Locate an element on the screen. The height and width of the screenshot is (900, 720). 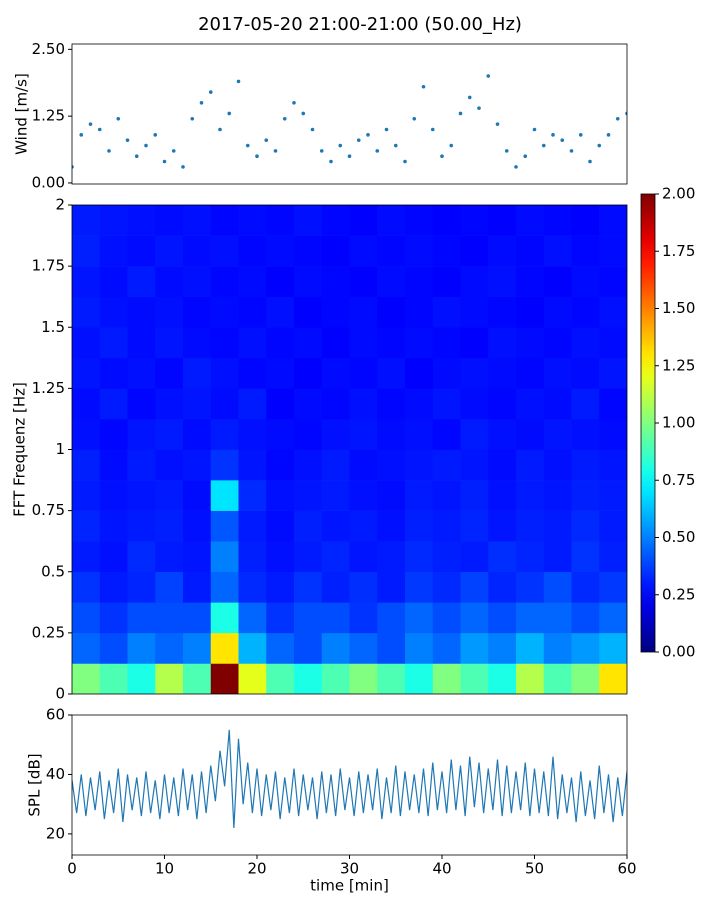
y-axis-label: SPL [dB] is located at coordinates (35, 784).